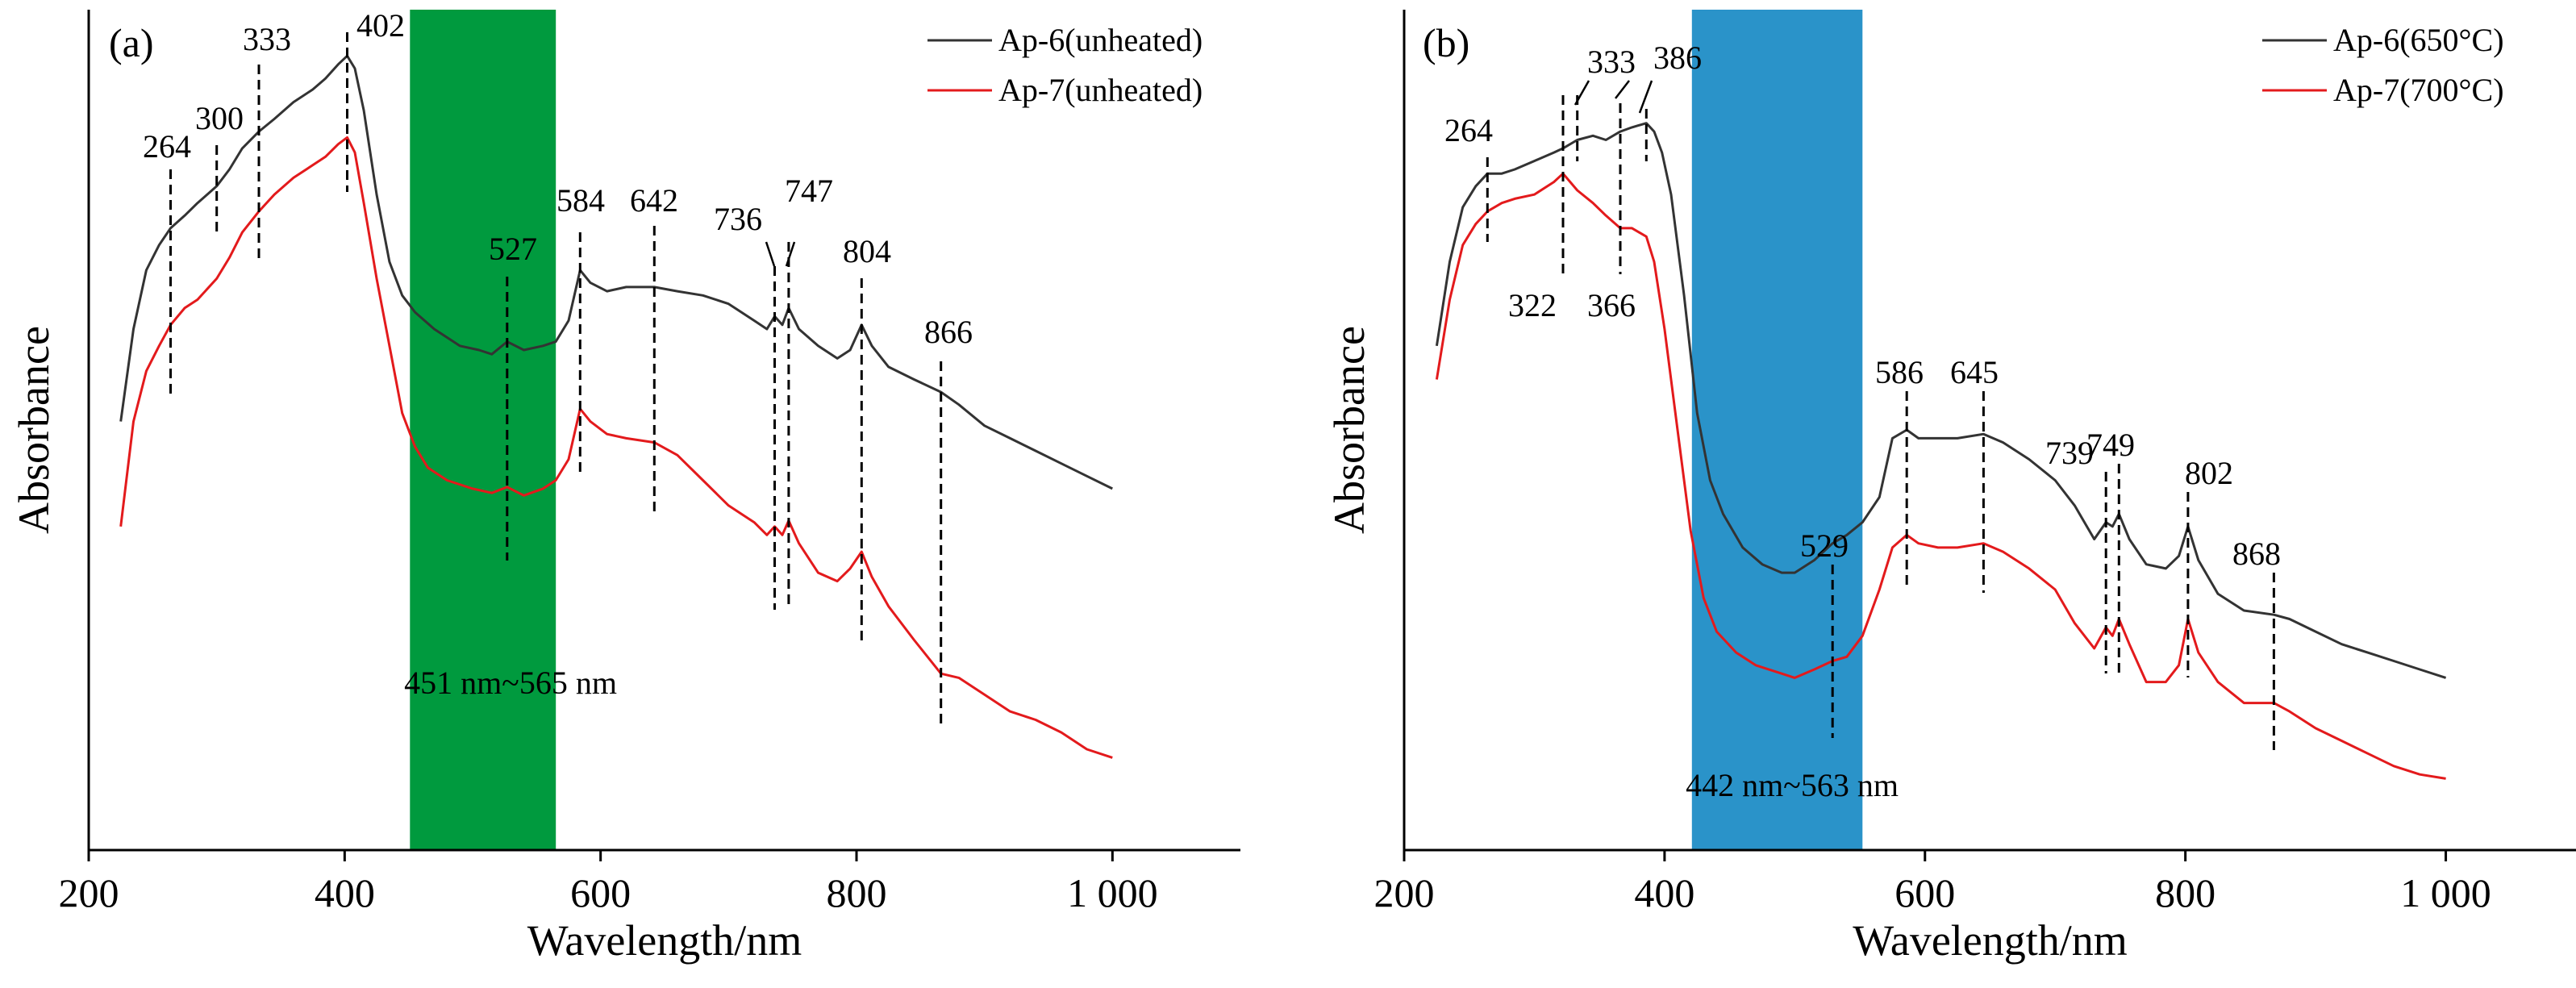 The height and width of the screenshot is (988, 2576). I want to click on band-label: 451 nm~565 nm, so click(510, 683).